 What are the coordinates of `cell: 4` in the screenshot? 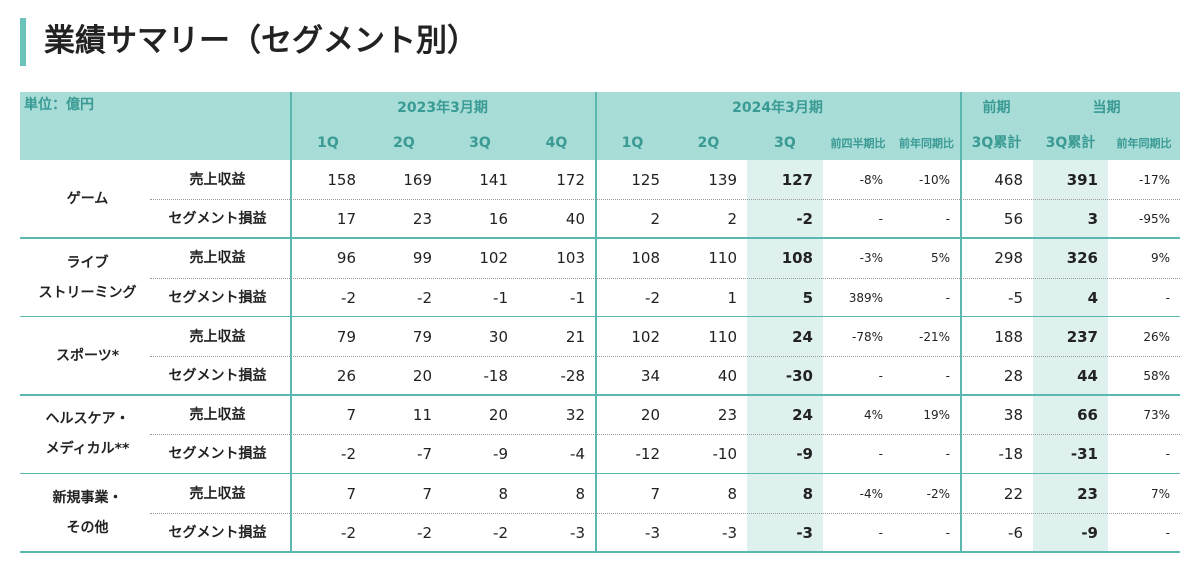 It's located at (1092, 297).